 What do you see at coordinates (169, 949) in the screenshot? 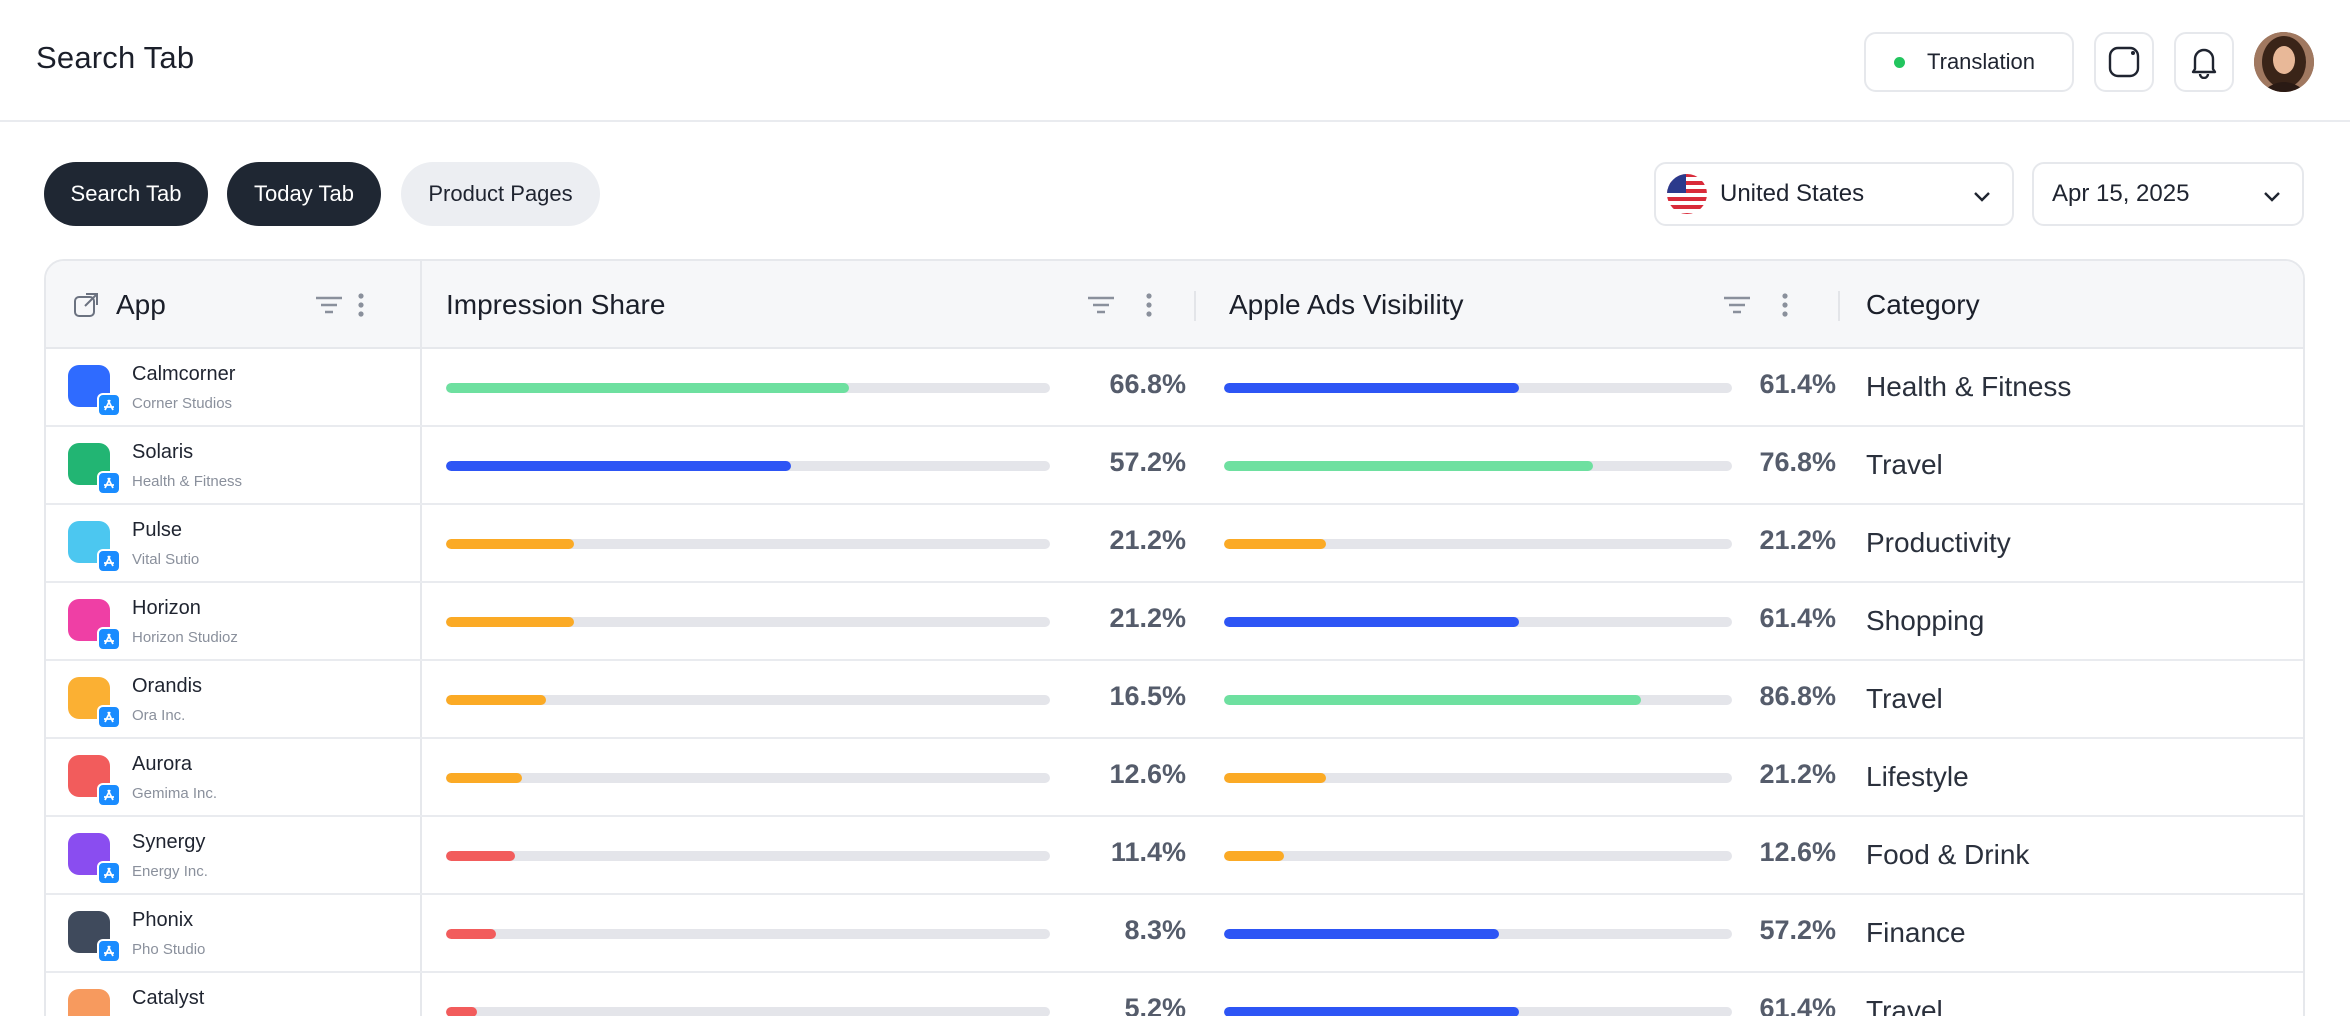
I see `app-developer: Pho Studio` at bounding box center [169, 949].